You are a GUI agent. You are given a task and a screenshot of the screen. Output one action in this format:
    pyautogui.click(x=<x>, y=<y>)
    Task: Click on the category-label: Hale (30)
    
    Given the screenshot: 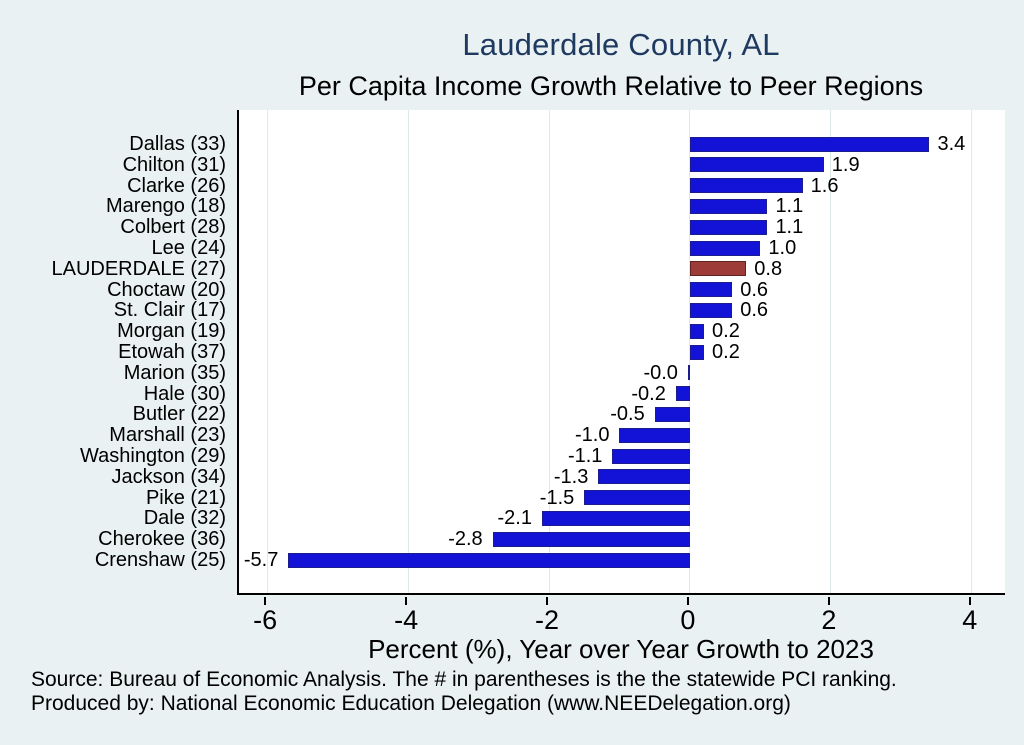 What is the action you would take?
    pyautogui.click(x=184, y=393)
    